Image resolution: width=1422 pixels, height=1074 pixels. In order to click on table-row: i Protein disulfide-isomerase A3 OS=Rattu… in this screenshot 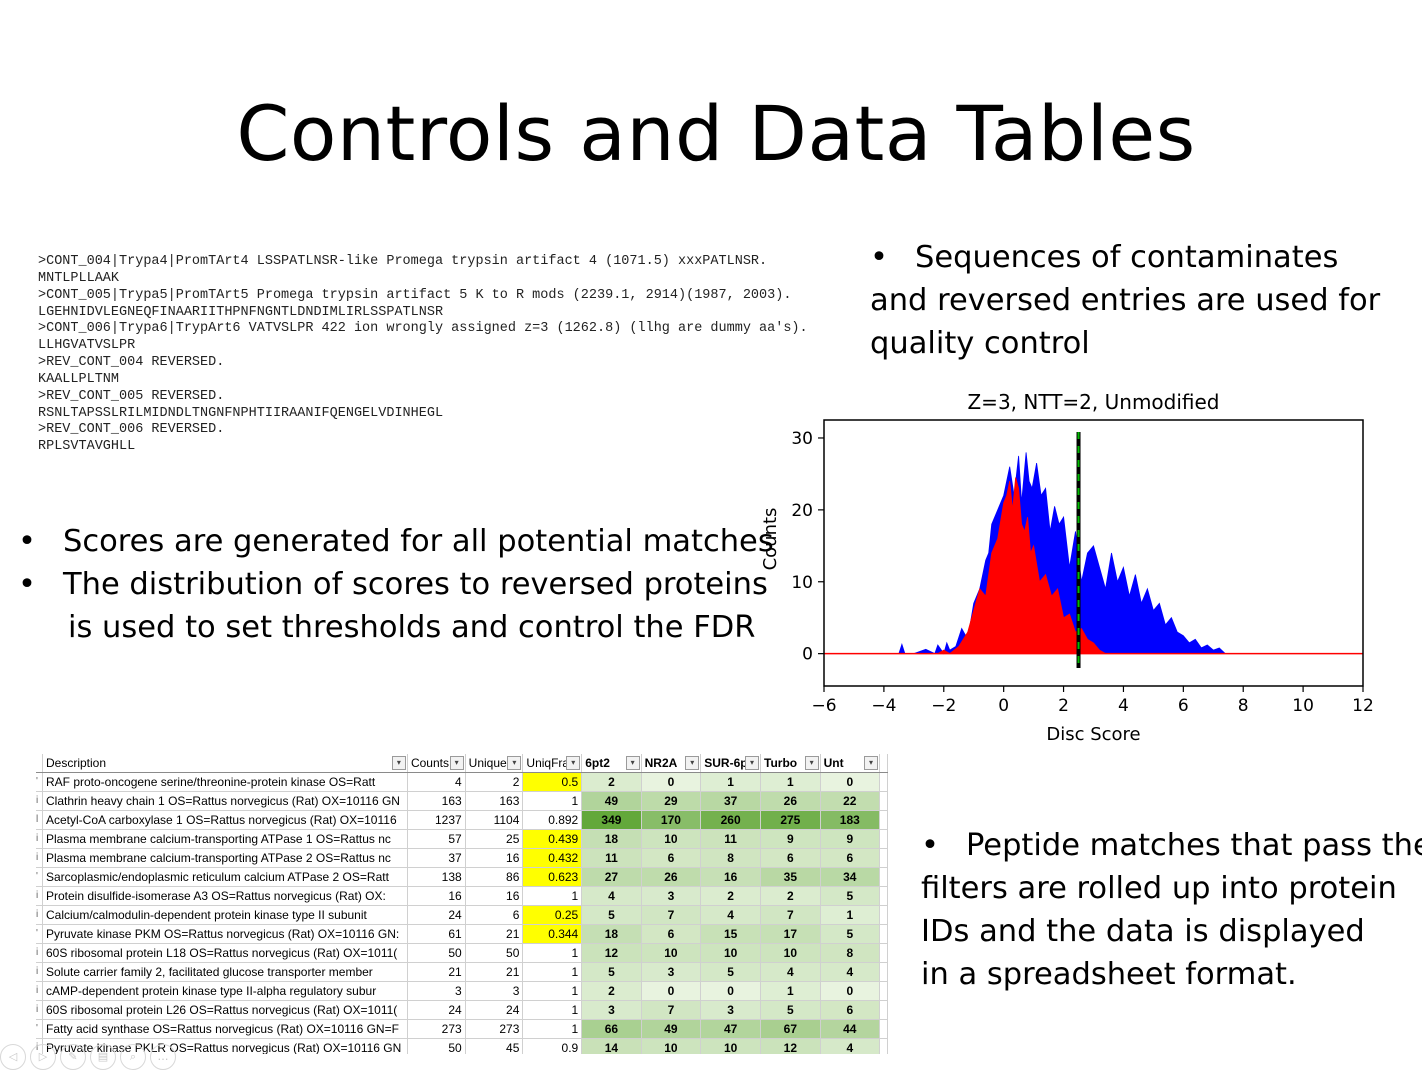, I will do `click(462, 896)`.